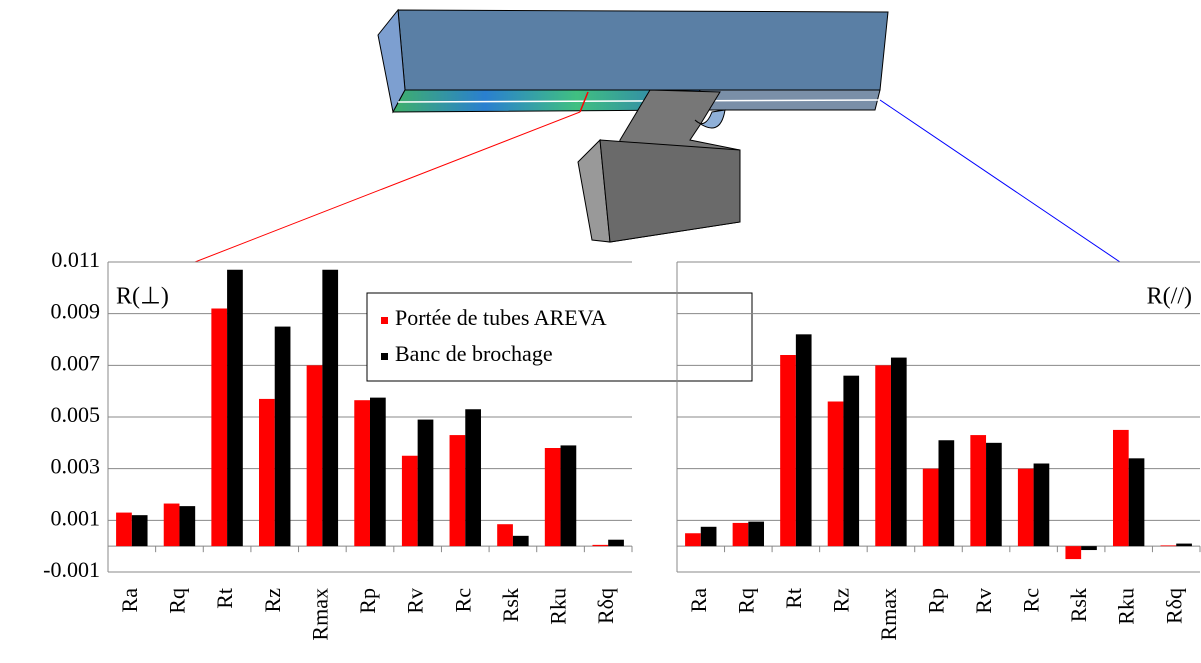  What do you see at coordinates (1169, 297) in the screenshot?
I see `panel-label: R(//)` at bounding box center [1169, 297].